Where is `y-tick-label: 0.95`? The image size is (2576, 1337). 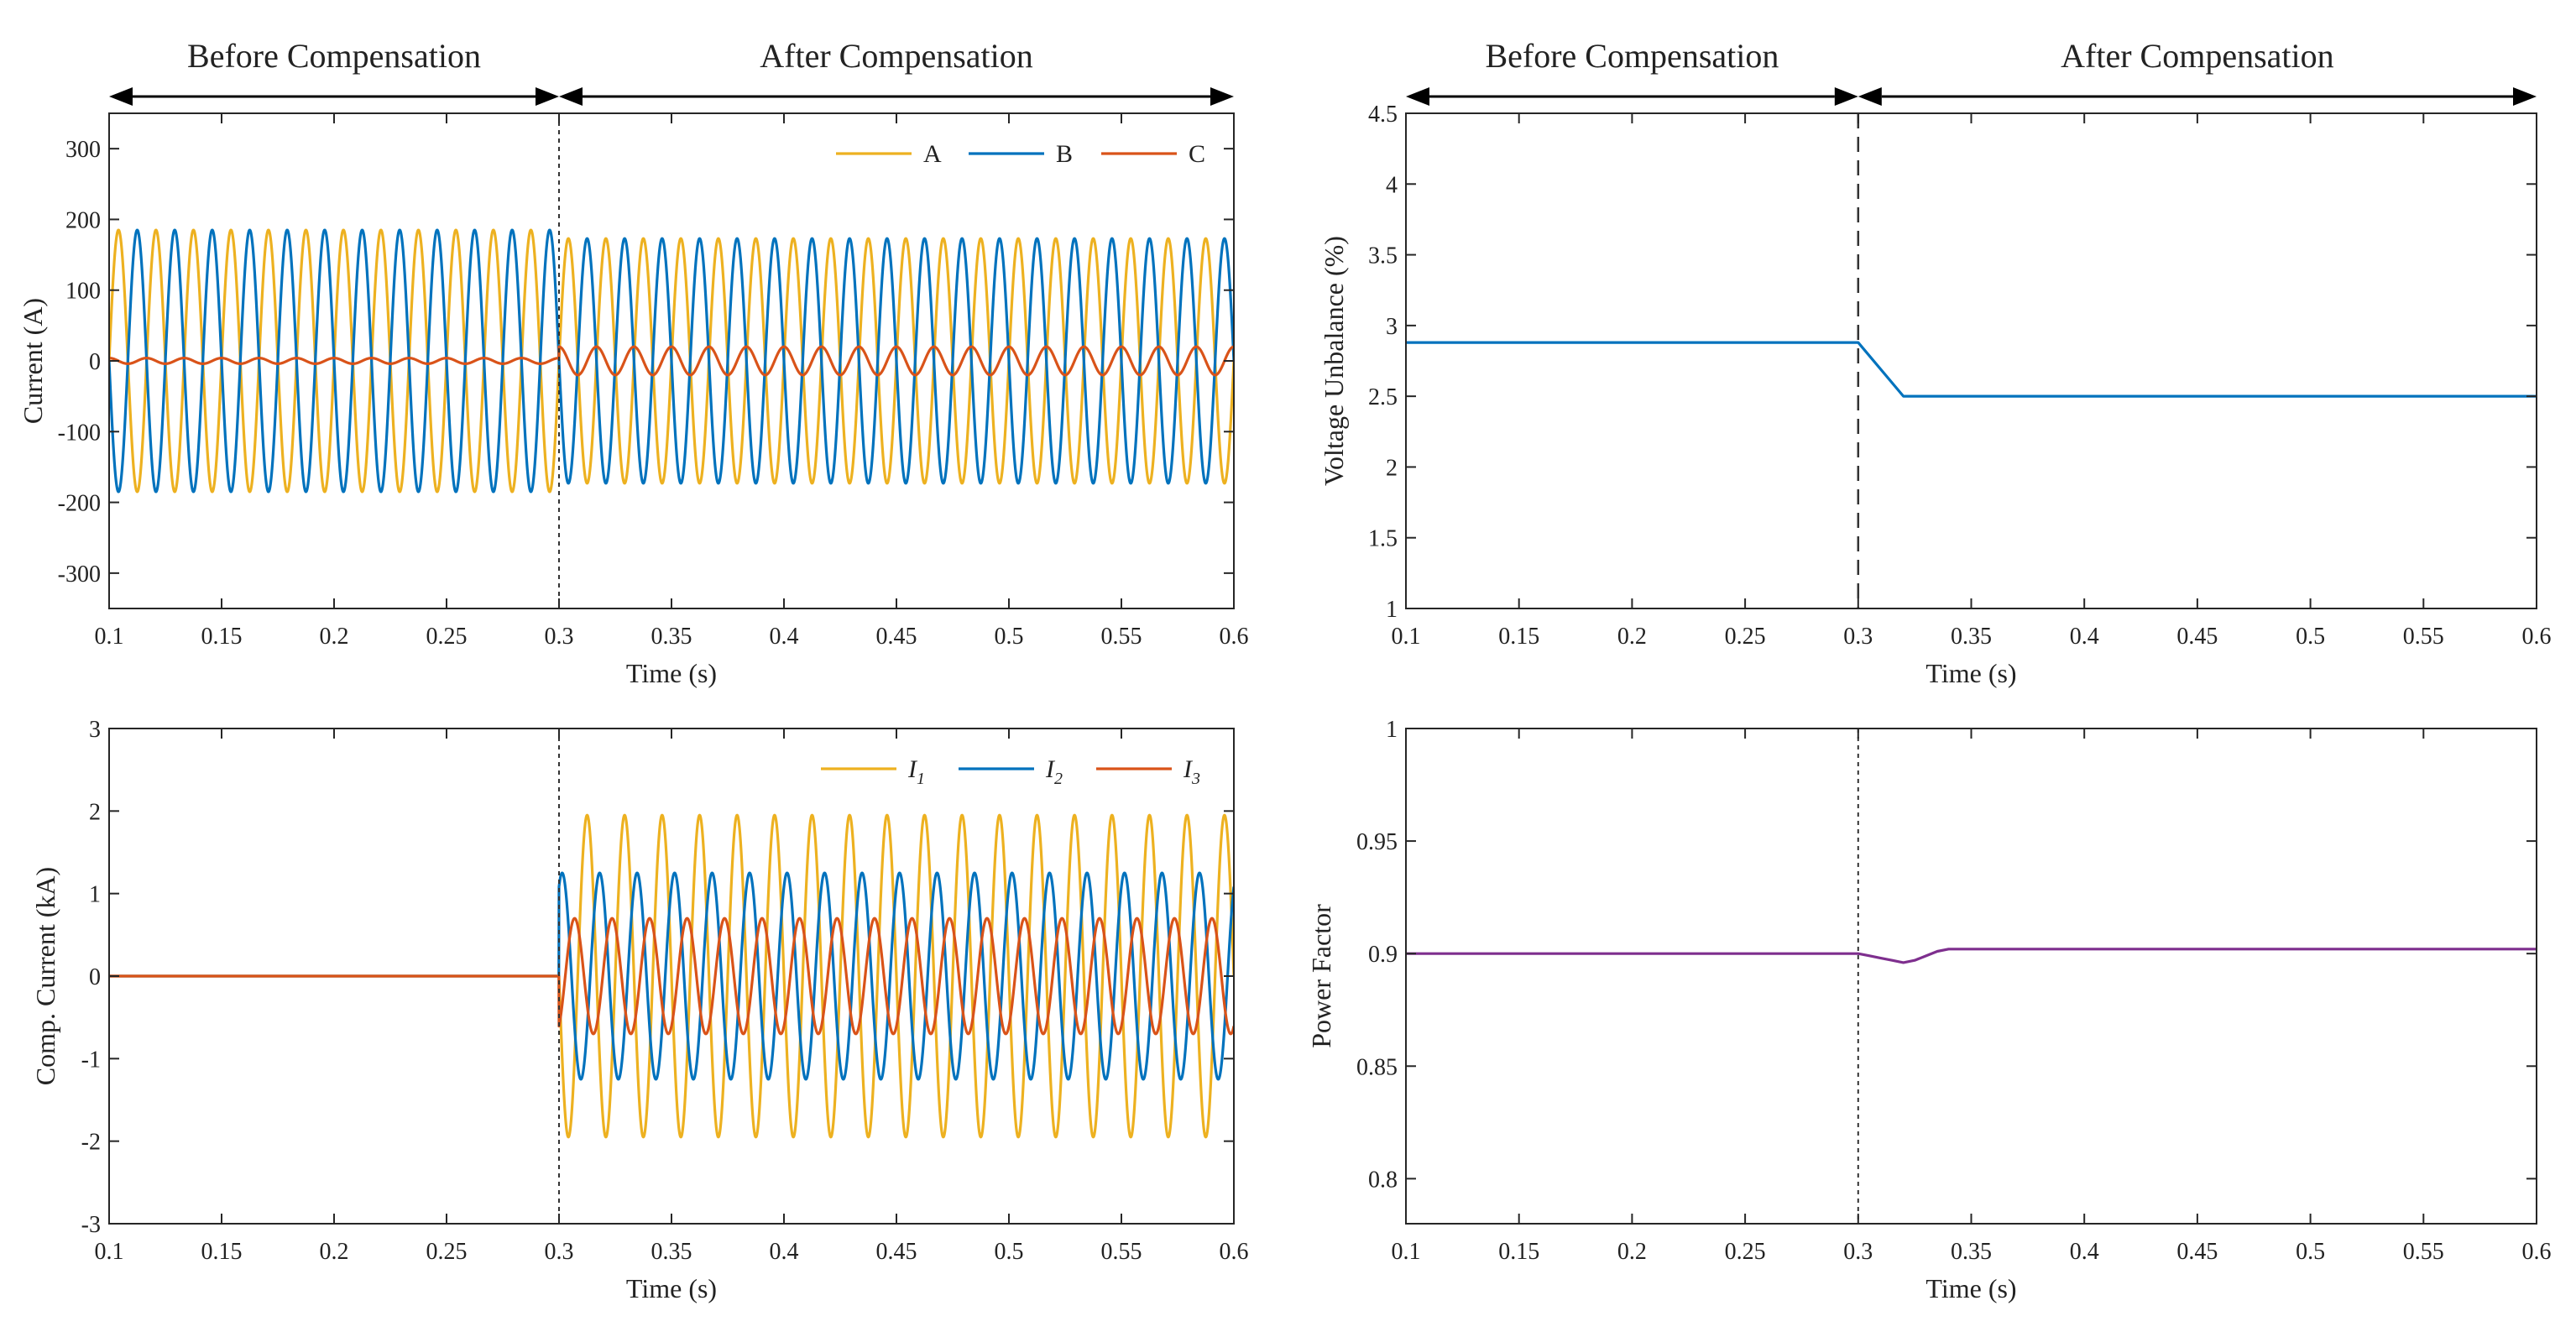 y-tick-label: 0.95 is located at coordinates (1377, 842).